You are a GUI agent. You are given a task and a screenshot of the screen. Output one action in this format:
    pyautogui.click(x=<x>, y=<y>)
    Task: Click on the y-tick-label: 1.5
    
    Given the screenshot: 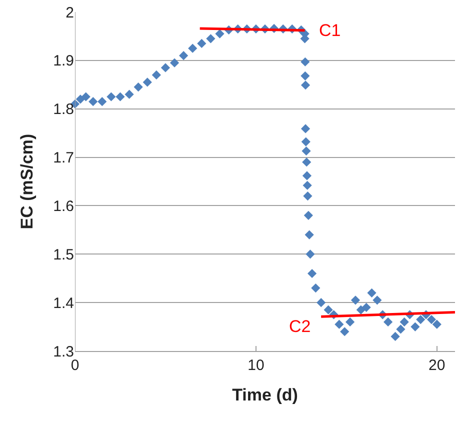 What is the action you would take?
    pyautogui.click(x=63, y=255)
    